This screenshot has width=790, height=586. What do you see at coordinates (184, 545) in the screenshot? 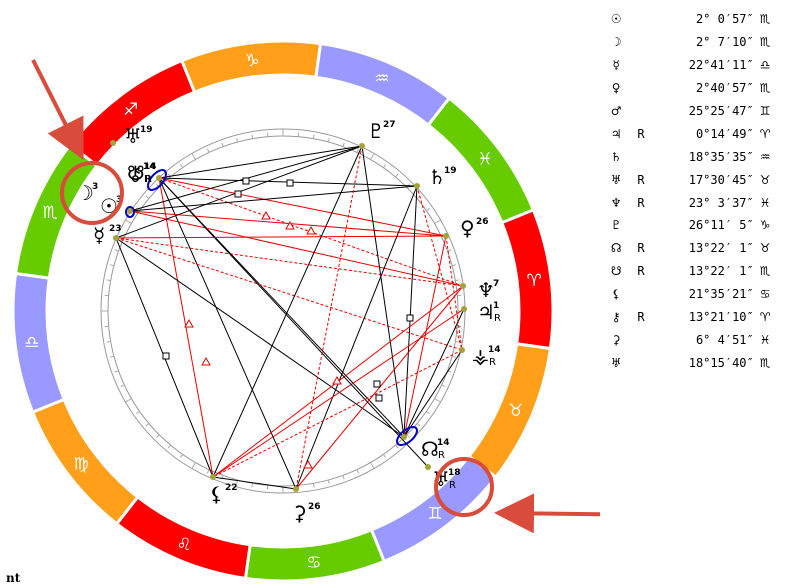
I see `zodiac-glyph-leo: ♌` at bounding box center [184, 545].